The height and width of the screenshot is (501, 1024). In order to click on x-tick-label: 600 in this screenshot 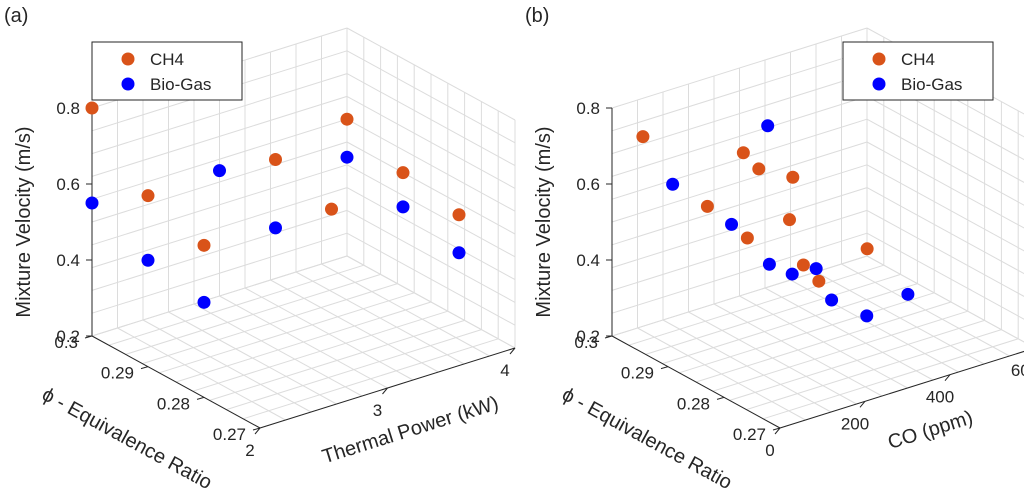, I will do `click(1017, 370)`.